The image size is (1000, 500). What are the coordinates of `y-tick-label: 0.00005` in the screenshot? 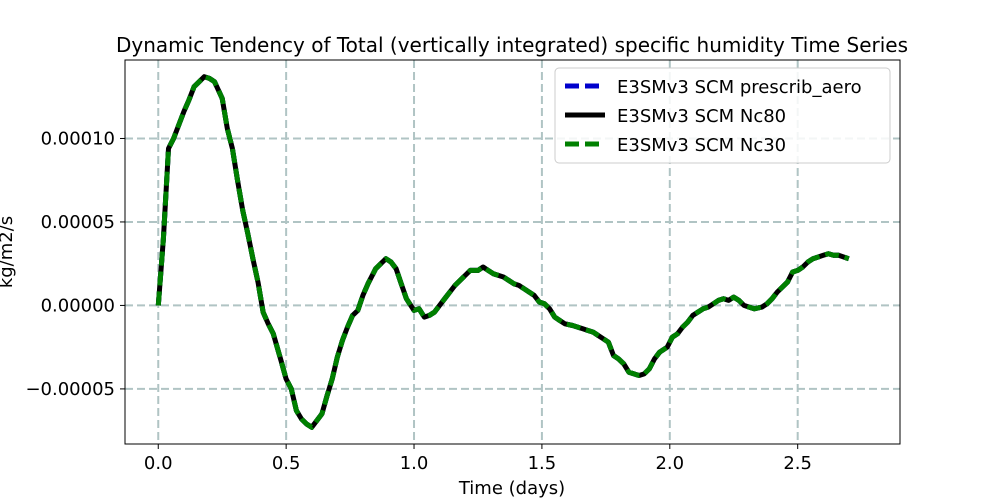 It's located at (78, 222).